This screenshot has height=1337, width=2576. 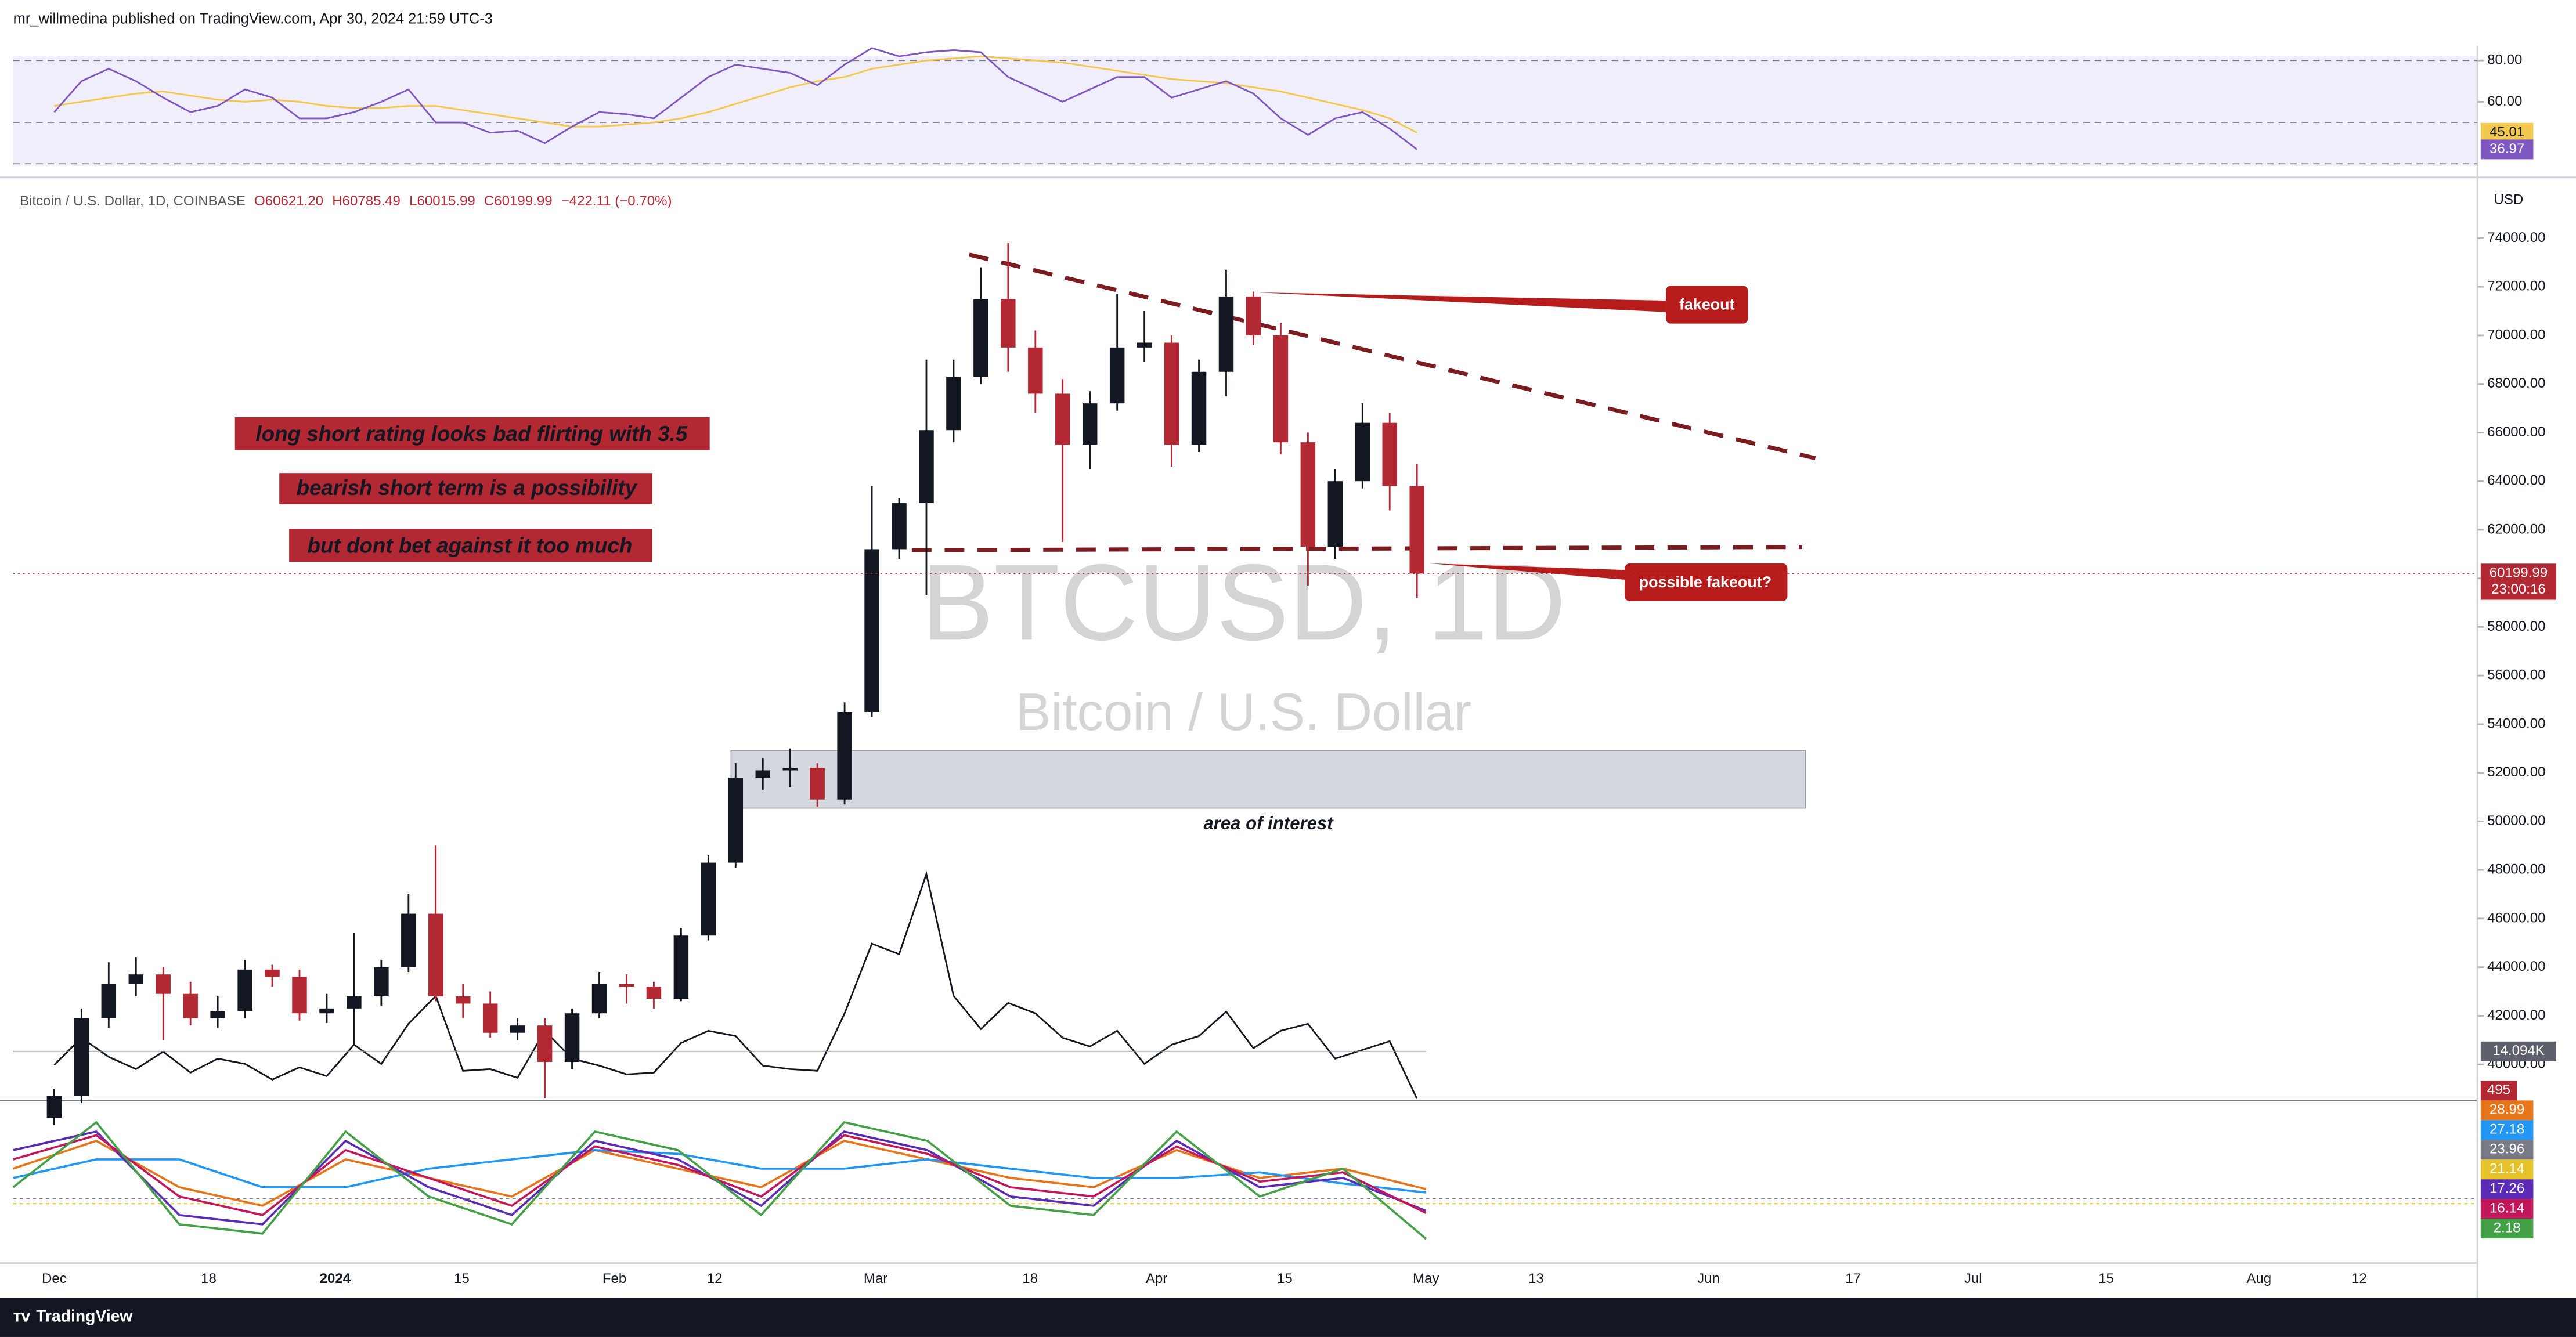 I want to click on x-tick-label: Aug, so click(x=2259, y=1279).